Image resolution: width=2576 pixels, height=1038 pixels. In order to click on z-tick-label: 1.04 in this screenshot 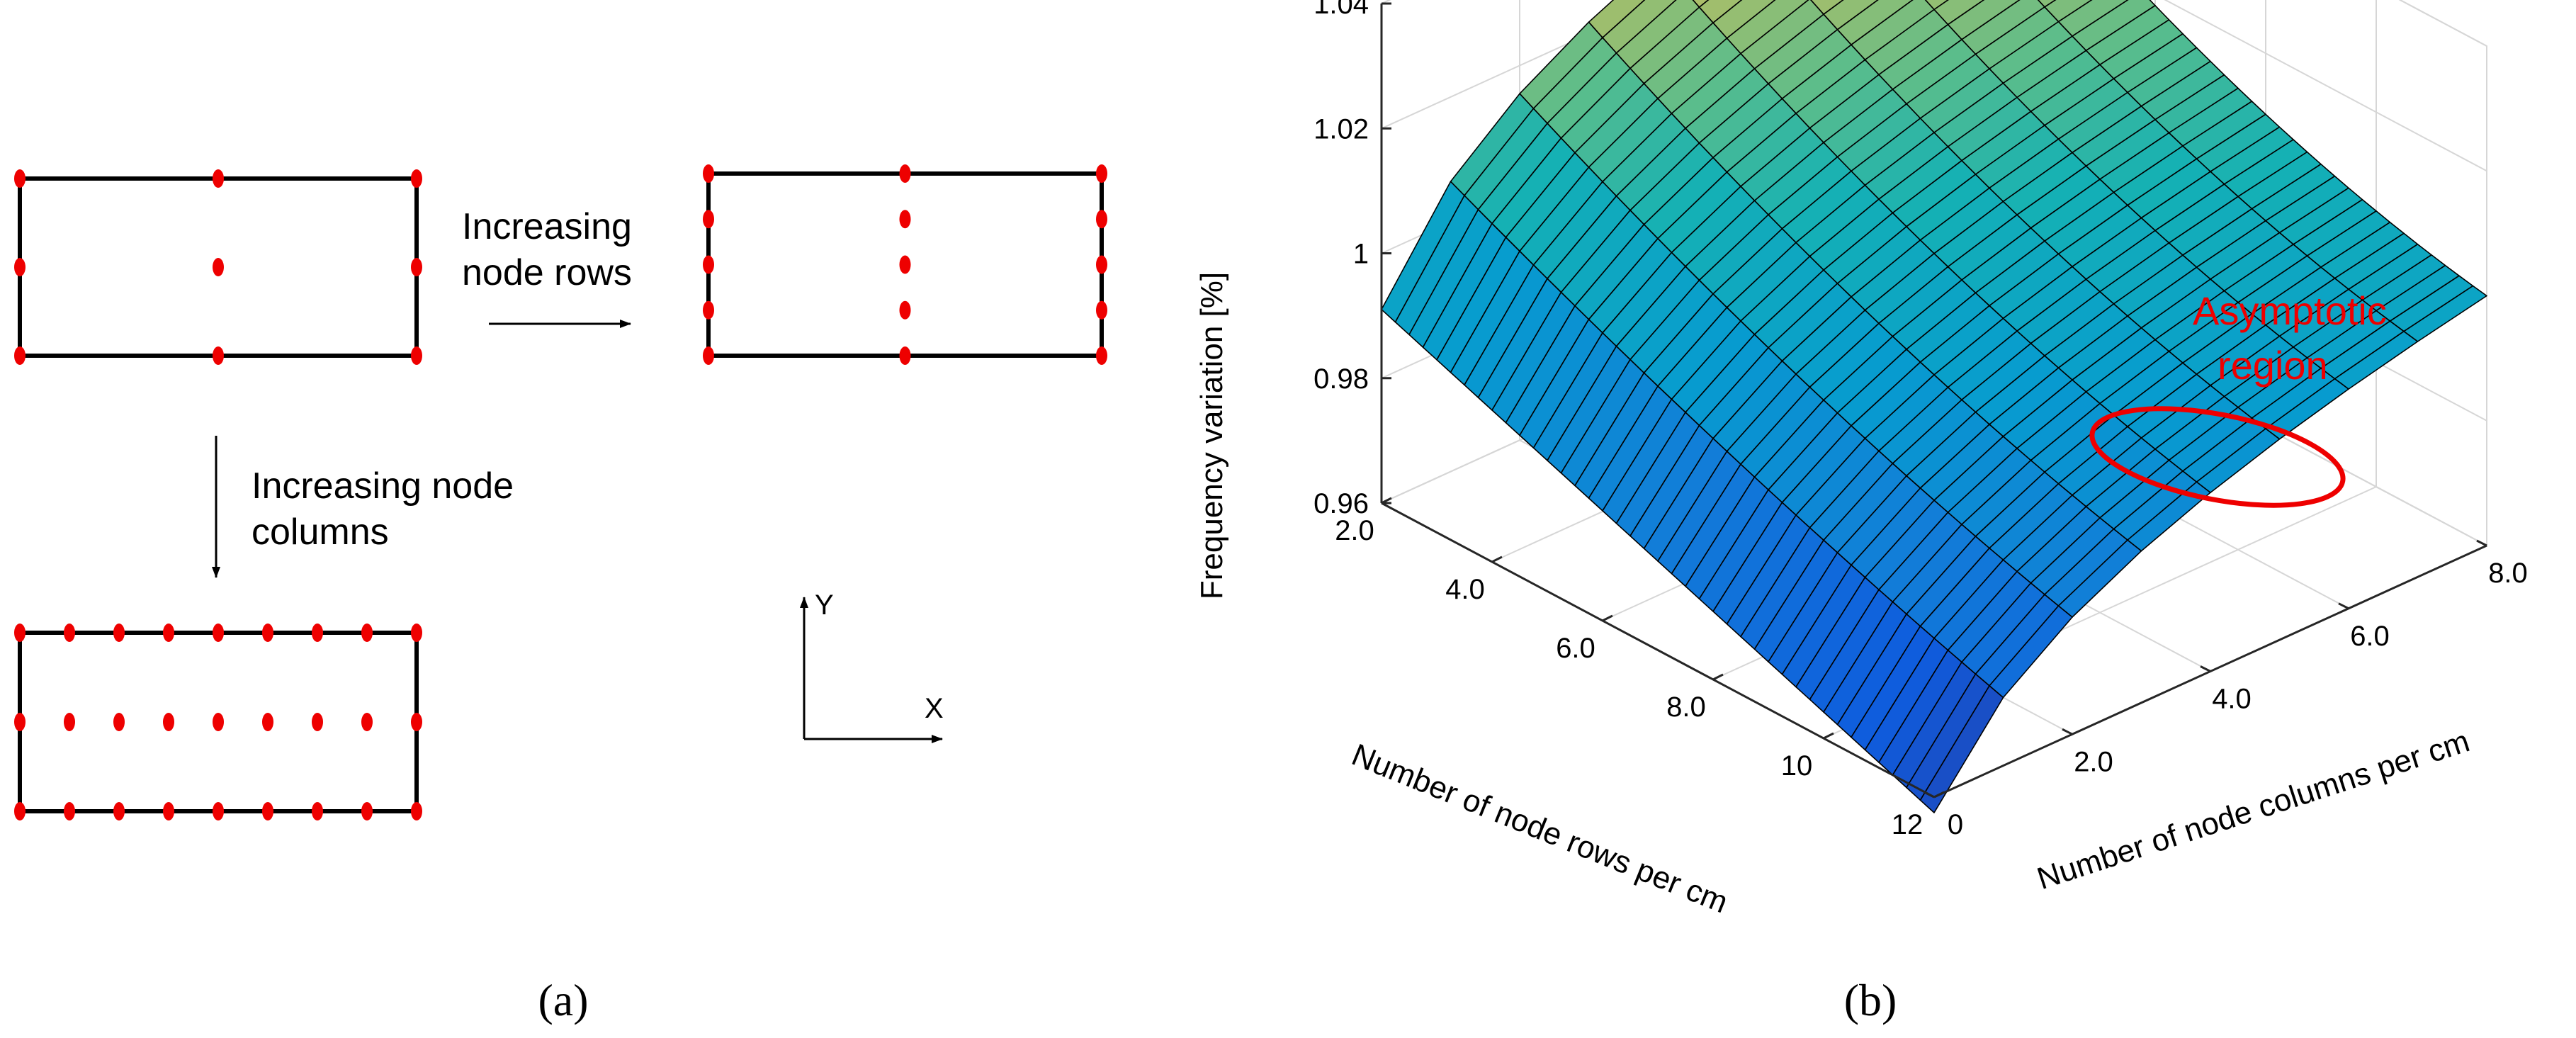, I will do `click(1341, 10)`.